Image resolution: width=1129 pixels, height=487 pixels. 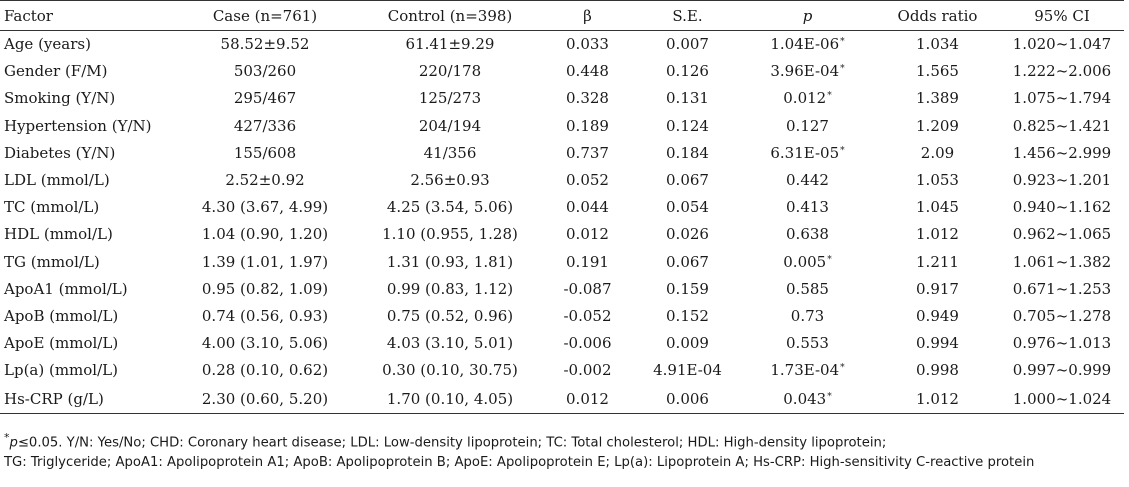 What do you see at coordinates (937, 261) in the screenshot?
I see `cell-odds-ratio: 1.211` at bounding box center [937, 261].